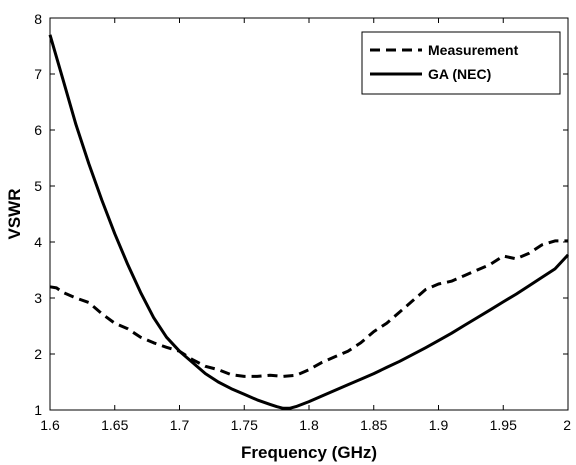 Image resolution: width=576 pixels, height=465 pixels. Describe the element at coordinates (473, 50) in the screenshot. I see `legend-label-measurement: Measurement` at that location.